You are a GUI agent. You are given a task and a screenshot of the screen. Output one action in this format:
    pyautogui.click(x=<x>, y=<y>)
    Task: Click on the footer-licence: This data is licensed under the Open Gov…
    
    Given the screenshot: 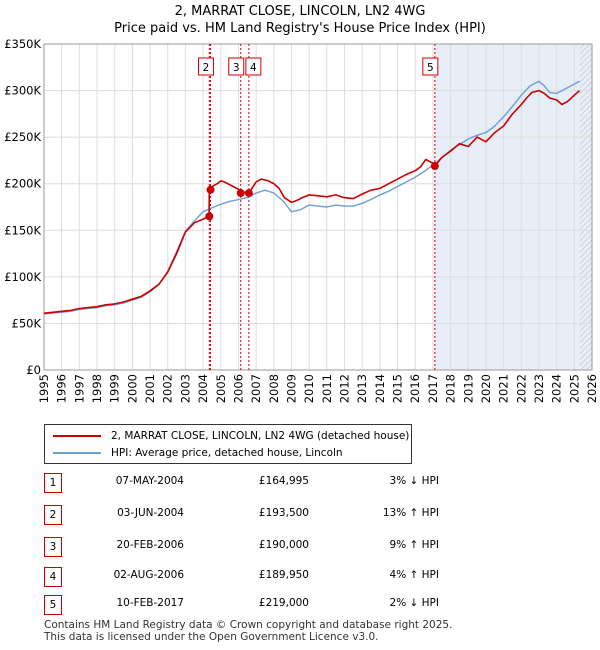 What is the action you would take?
    pyautogui.click(x=211, y=637)
    